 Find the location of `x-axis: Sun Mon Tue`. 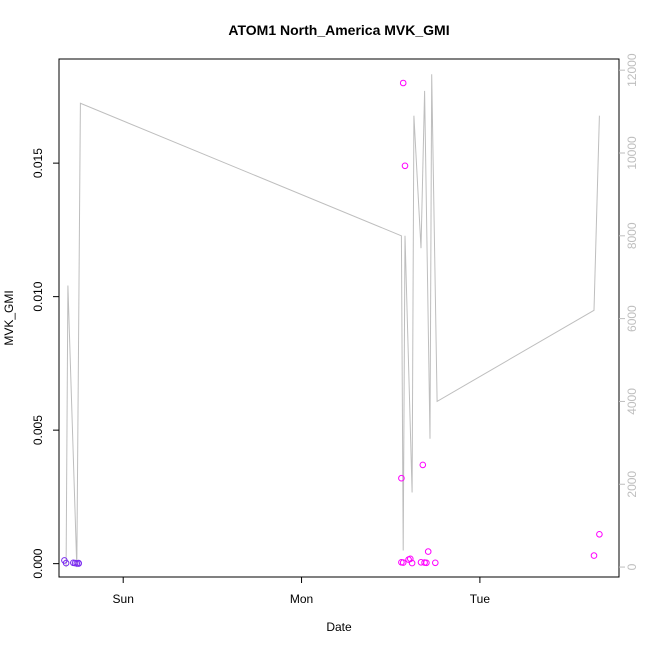

x-axis: Sun Mon Tue is located at coordinates (302, 591).